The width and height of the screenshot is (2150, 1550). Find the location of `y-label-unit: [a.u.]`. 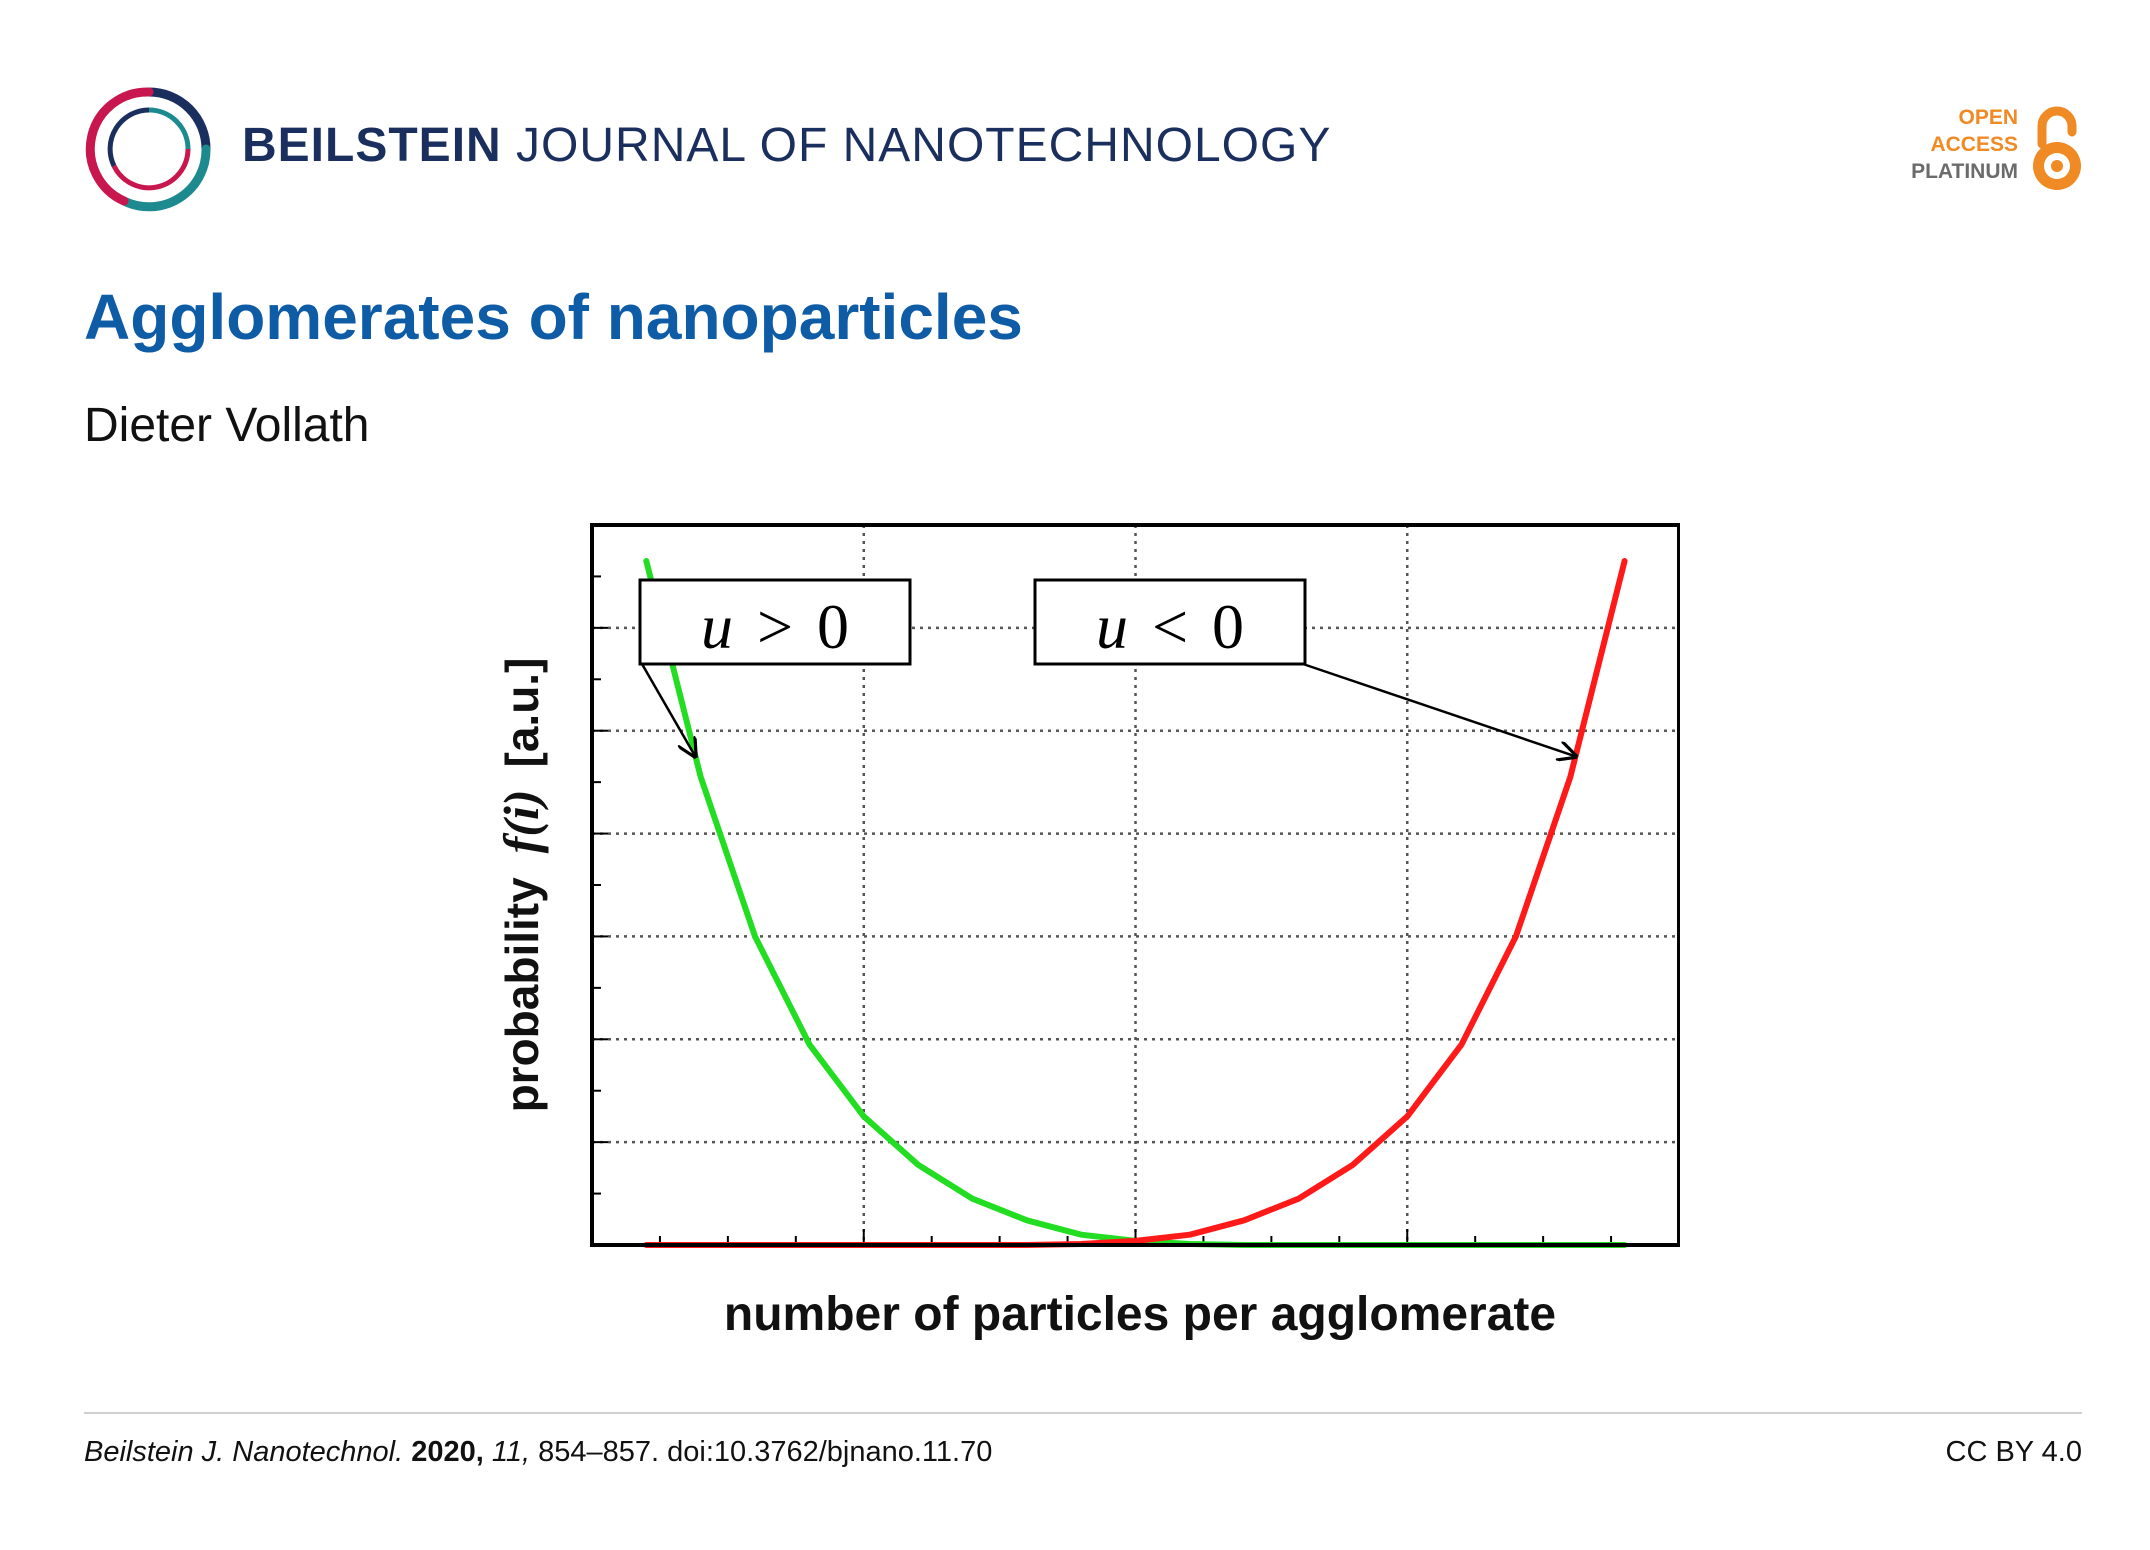

y-label-unit: [a.u.] is located at coordinates (522, 713).